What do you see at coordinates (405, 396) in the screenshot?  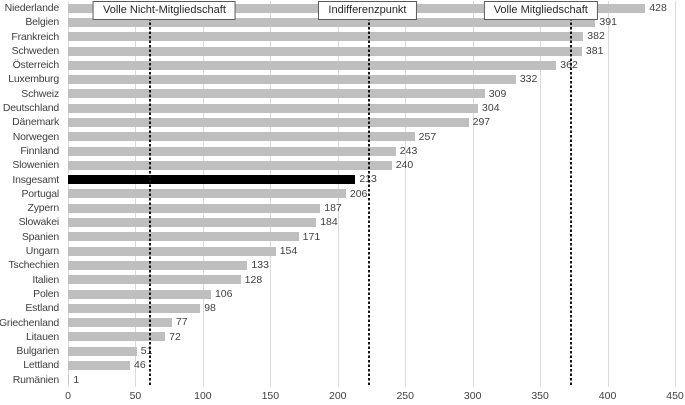 I see `x-tick-label: 250` at bounding box center [405, 396].